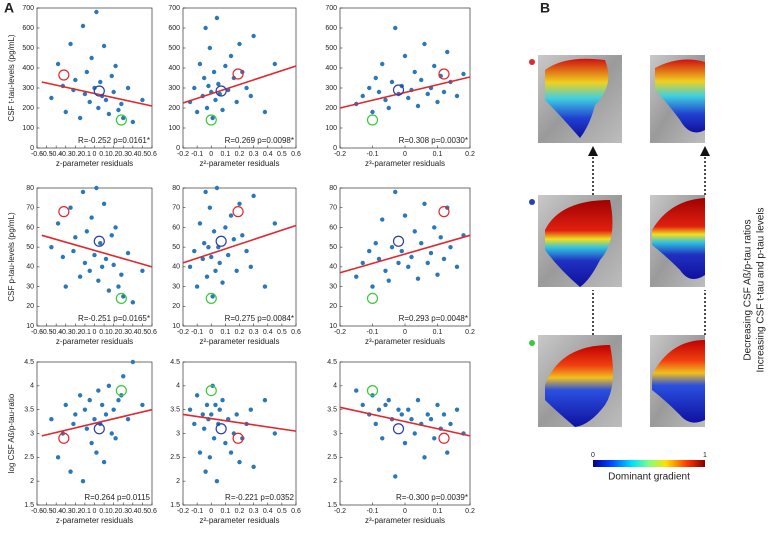  What do you see at coordinates (405, 163) in the screenshot?
I see `x-axis-label: z³-parameter residuals` at bounding box center [405, 163].